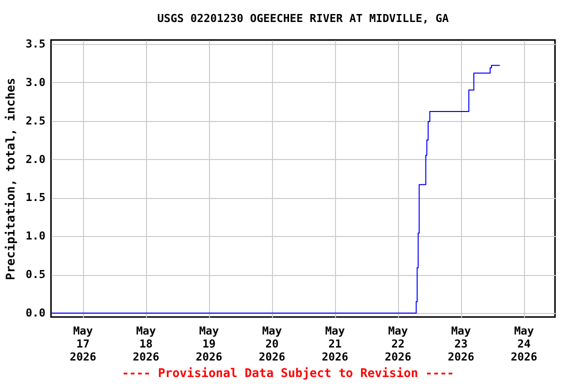  I want to click on x-tick-label: May 22 2026, so click(398, 344).